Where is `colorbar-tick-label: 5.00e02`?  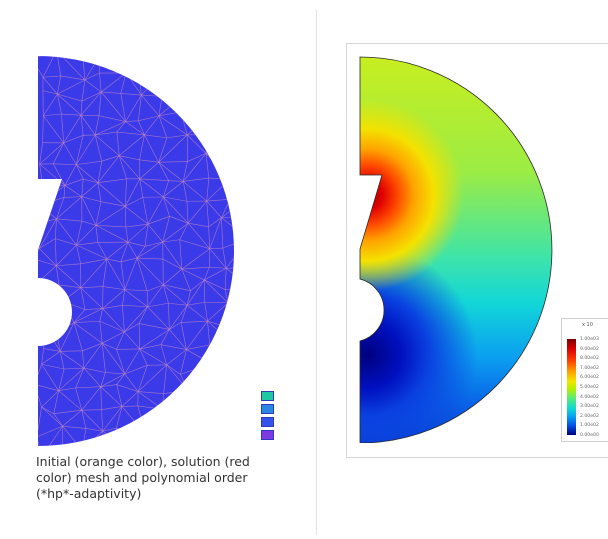 colorbar-tick-label: 5.00e02 is located at coordinates (589, 387).